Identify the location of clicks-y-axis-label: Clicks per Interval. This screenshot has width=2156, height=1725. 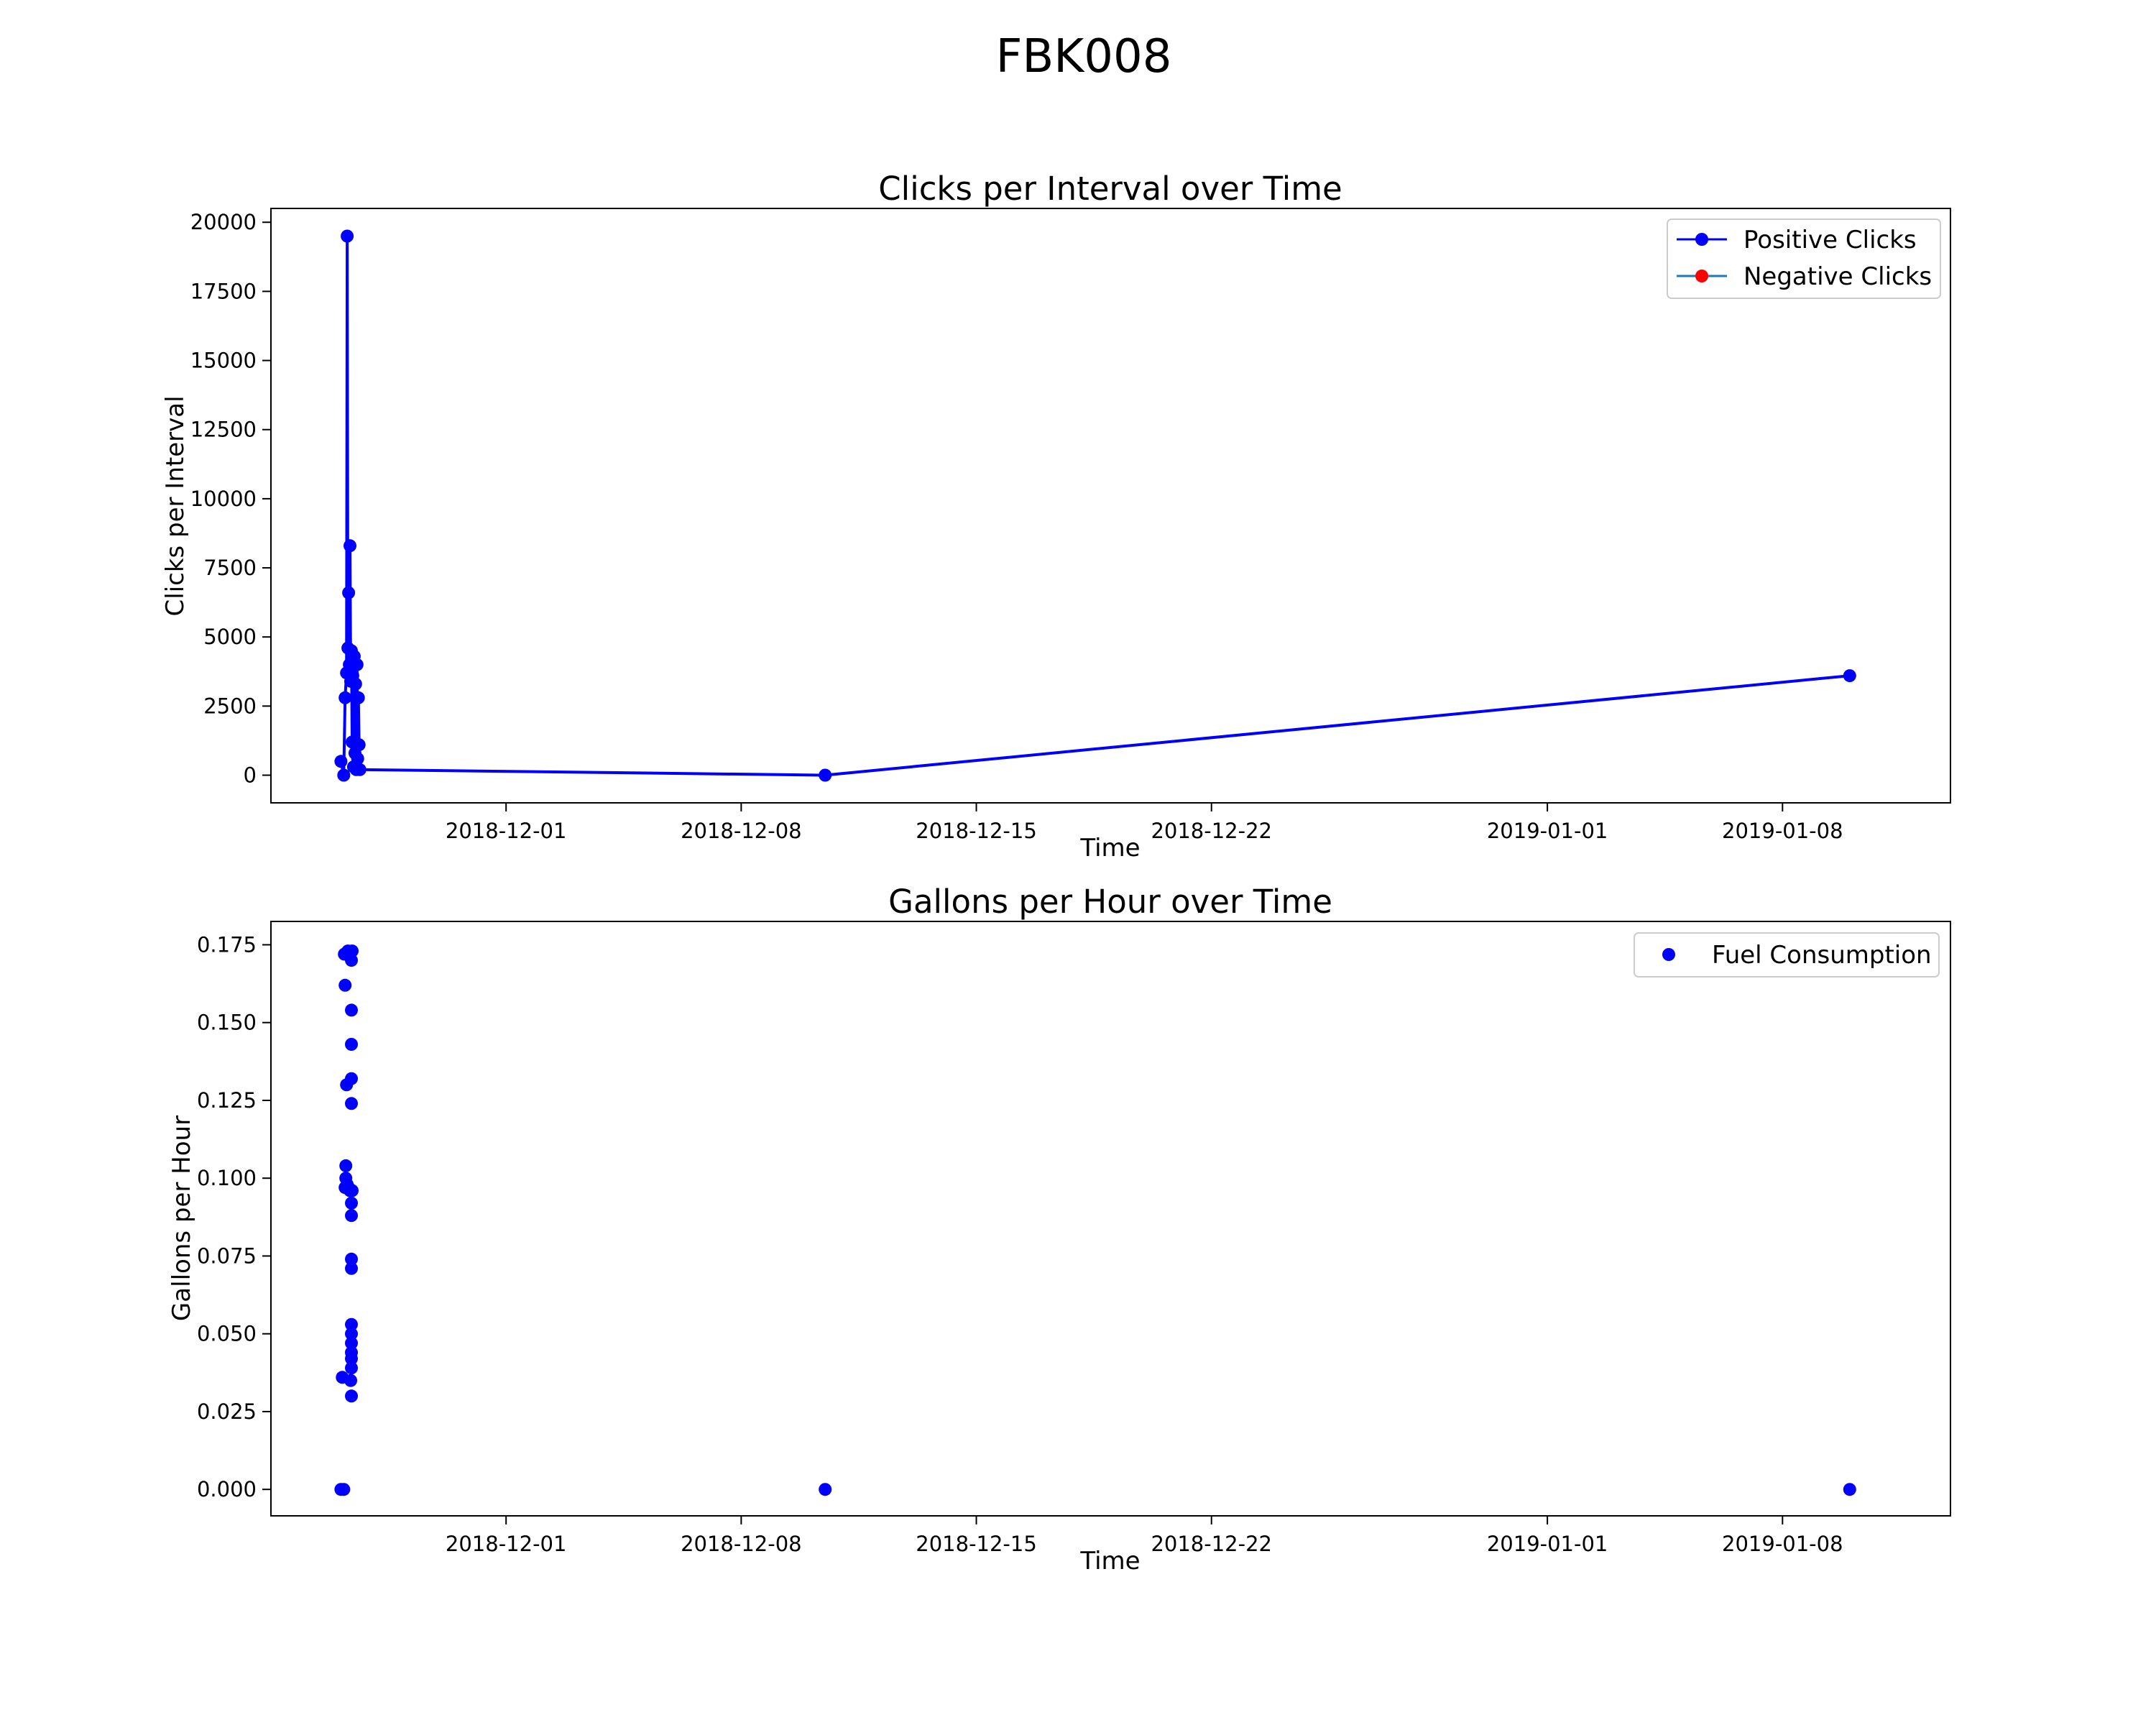
(175, 505).